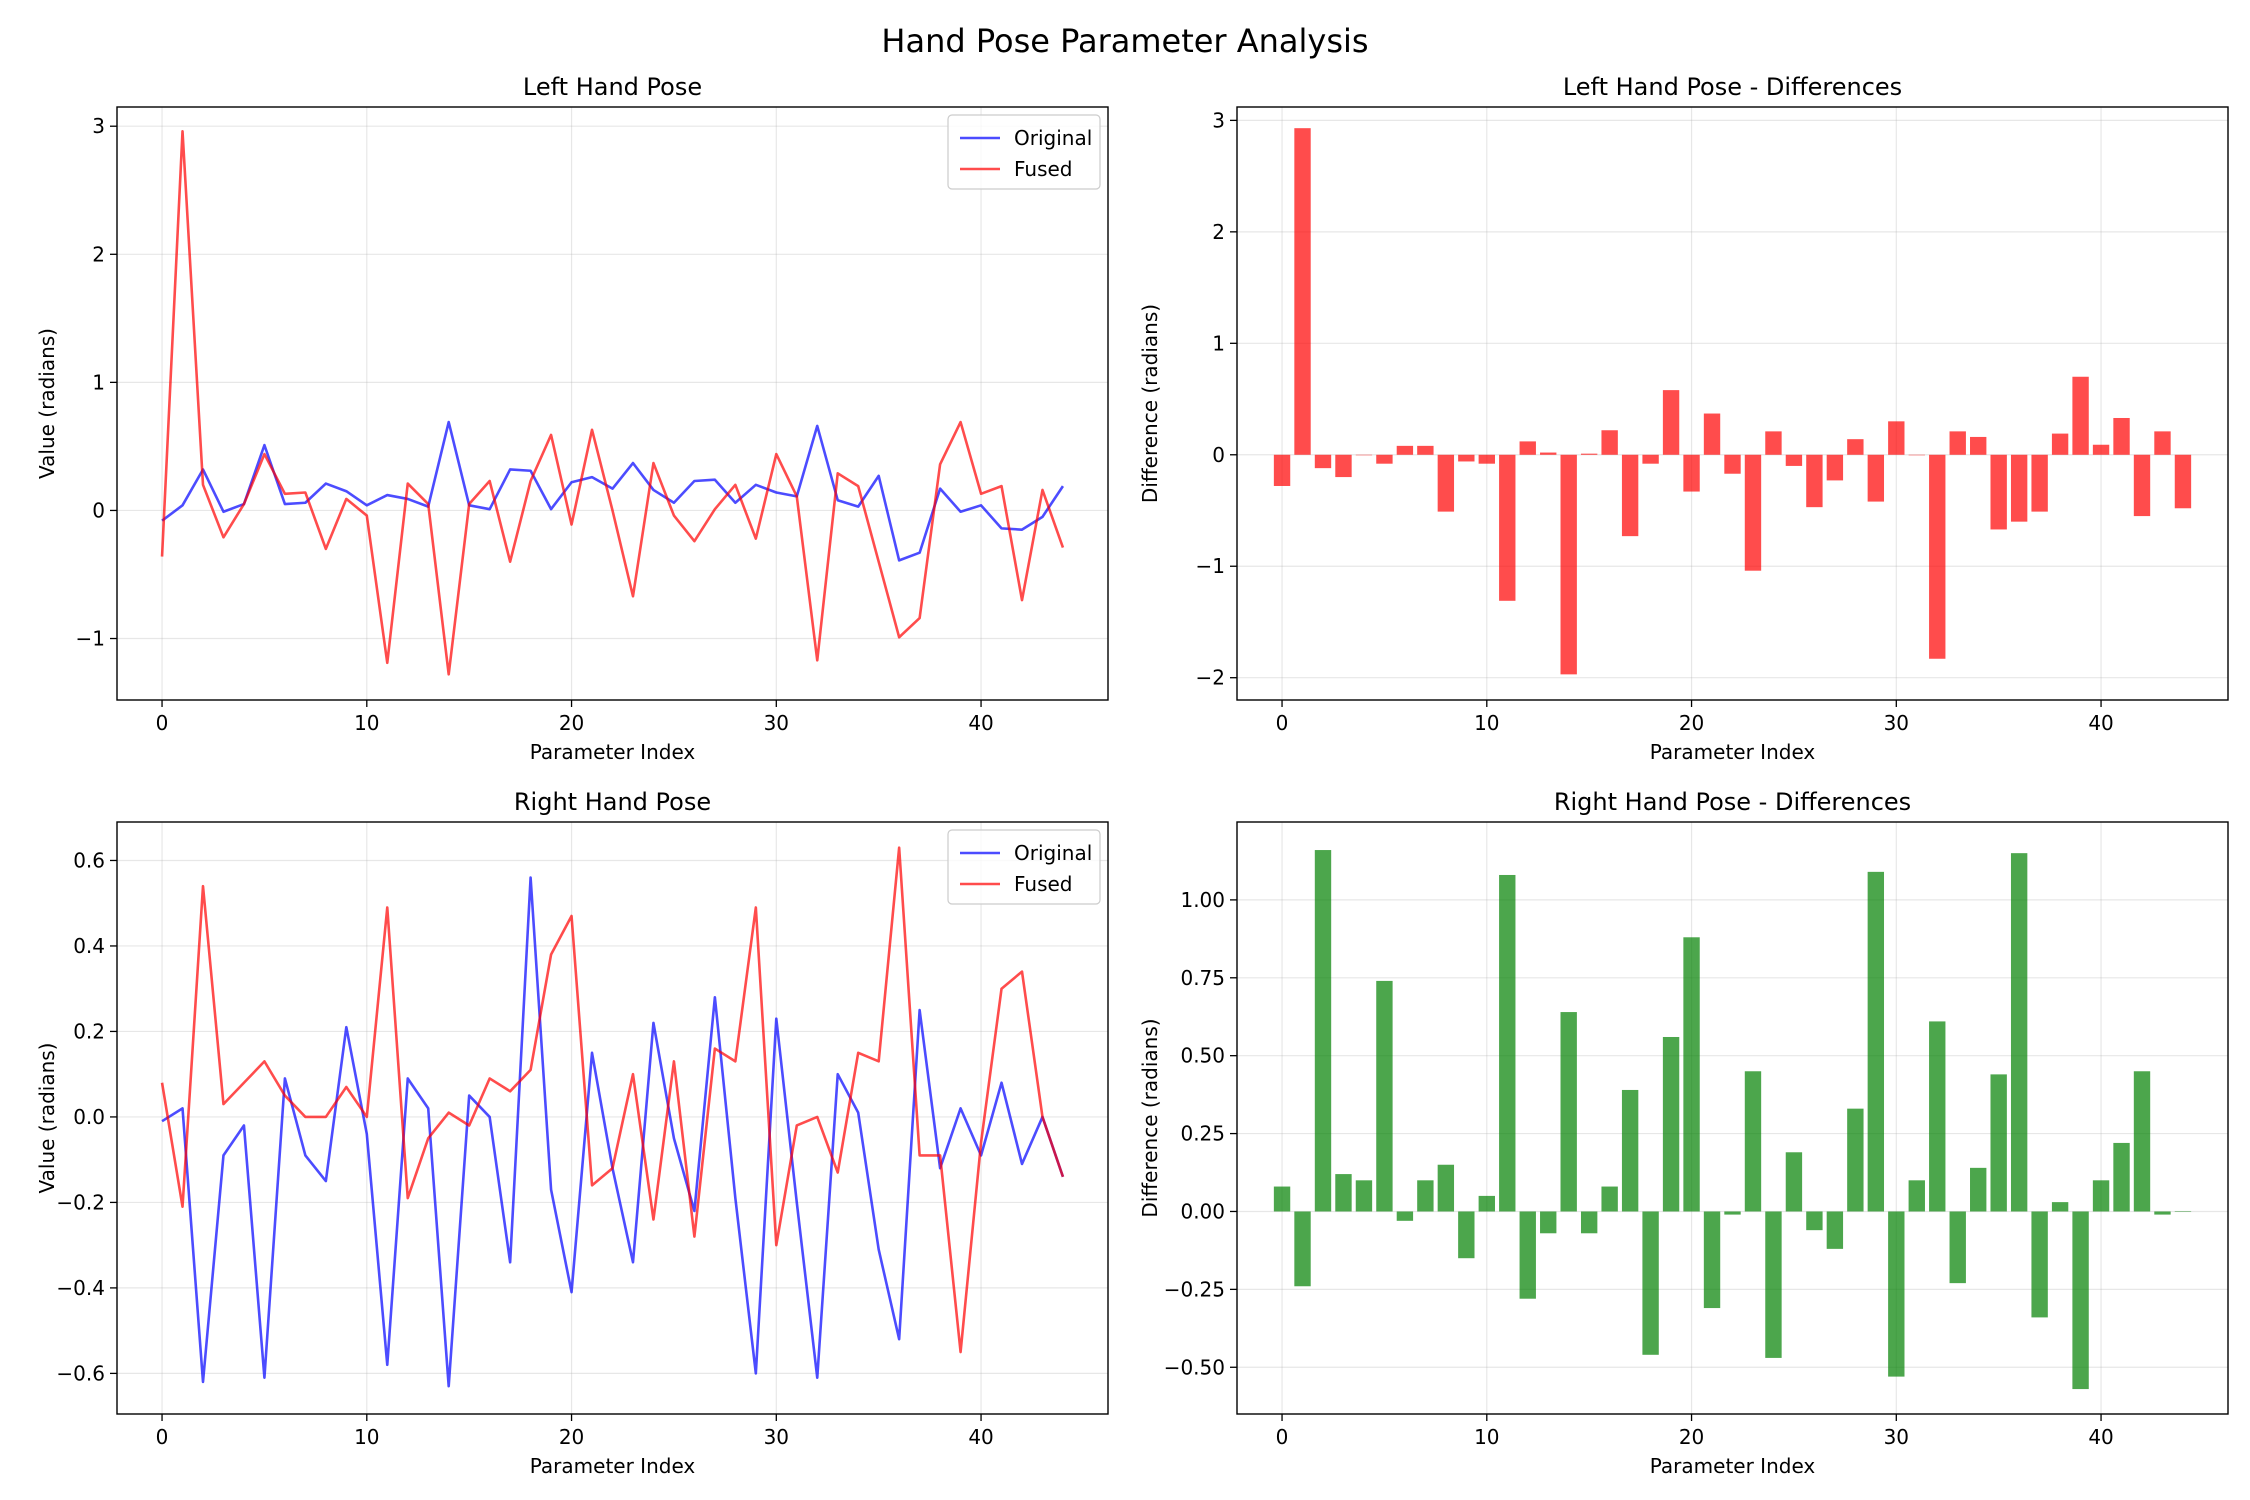 The image size is (2250, 1500). Describe the element at coordinates (1024, 152) in the screenshot. I see `legend: Original Fused` at that location.